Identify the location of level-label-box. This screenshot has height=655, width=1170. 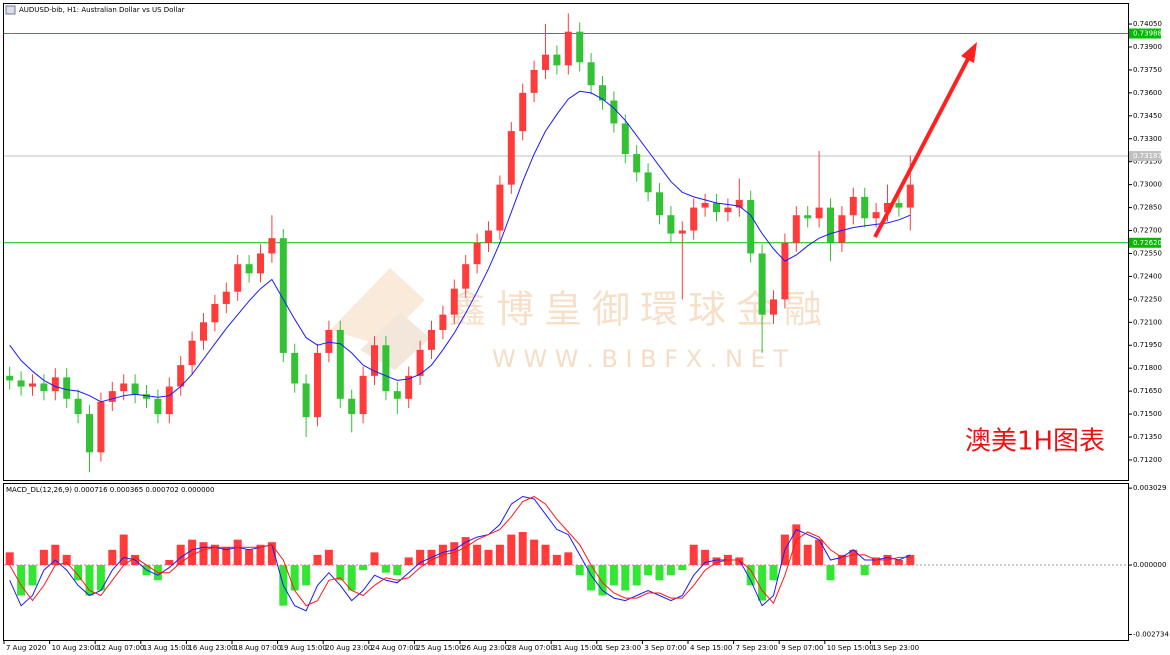
(1145, 242).